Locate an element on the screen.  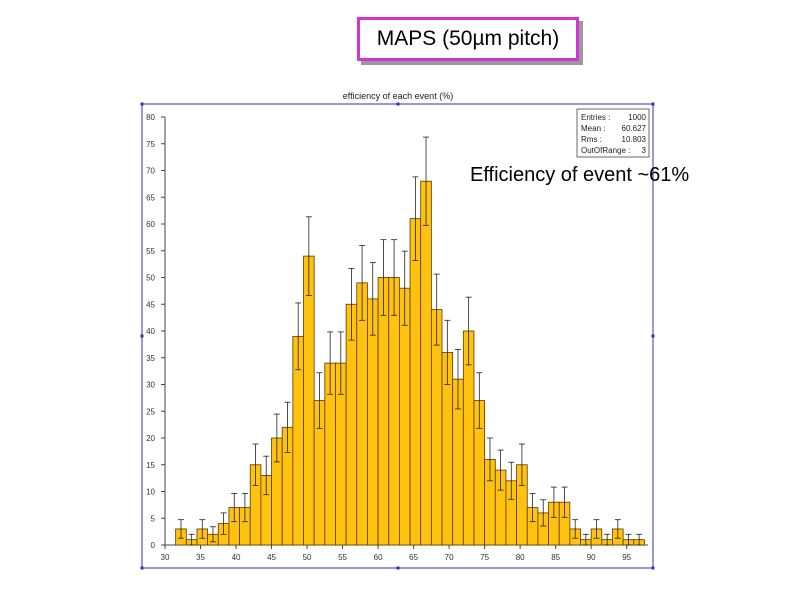
x-tick-label: 35 is located at coordinates (200, 557).